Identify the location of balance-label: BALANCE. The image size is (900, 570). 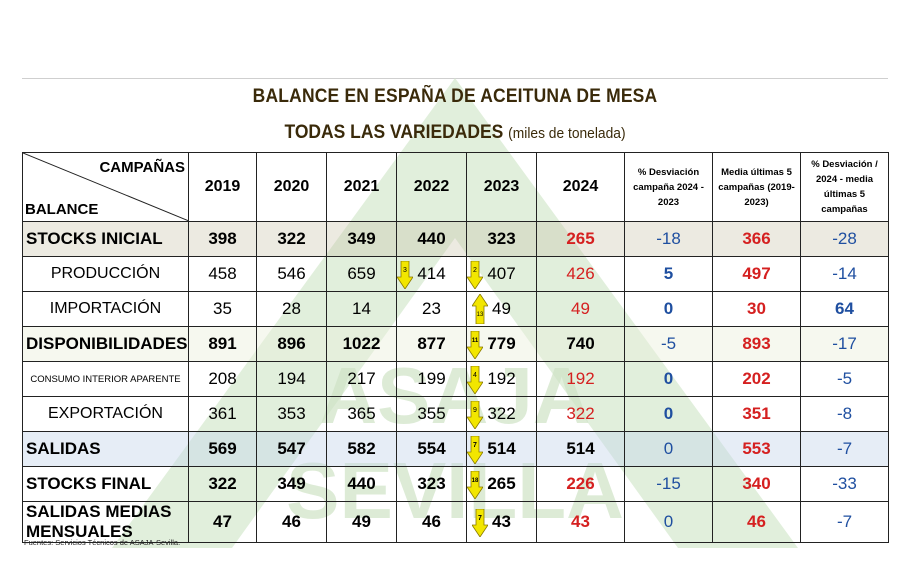
(62, 209).